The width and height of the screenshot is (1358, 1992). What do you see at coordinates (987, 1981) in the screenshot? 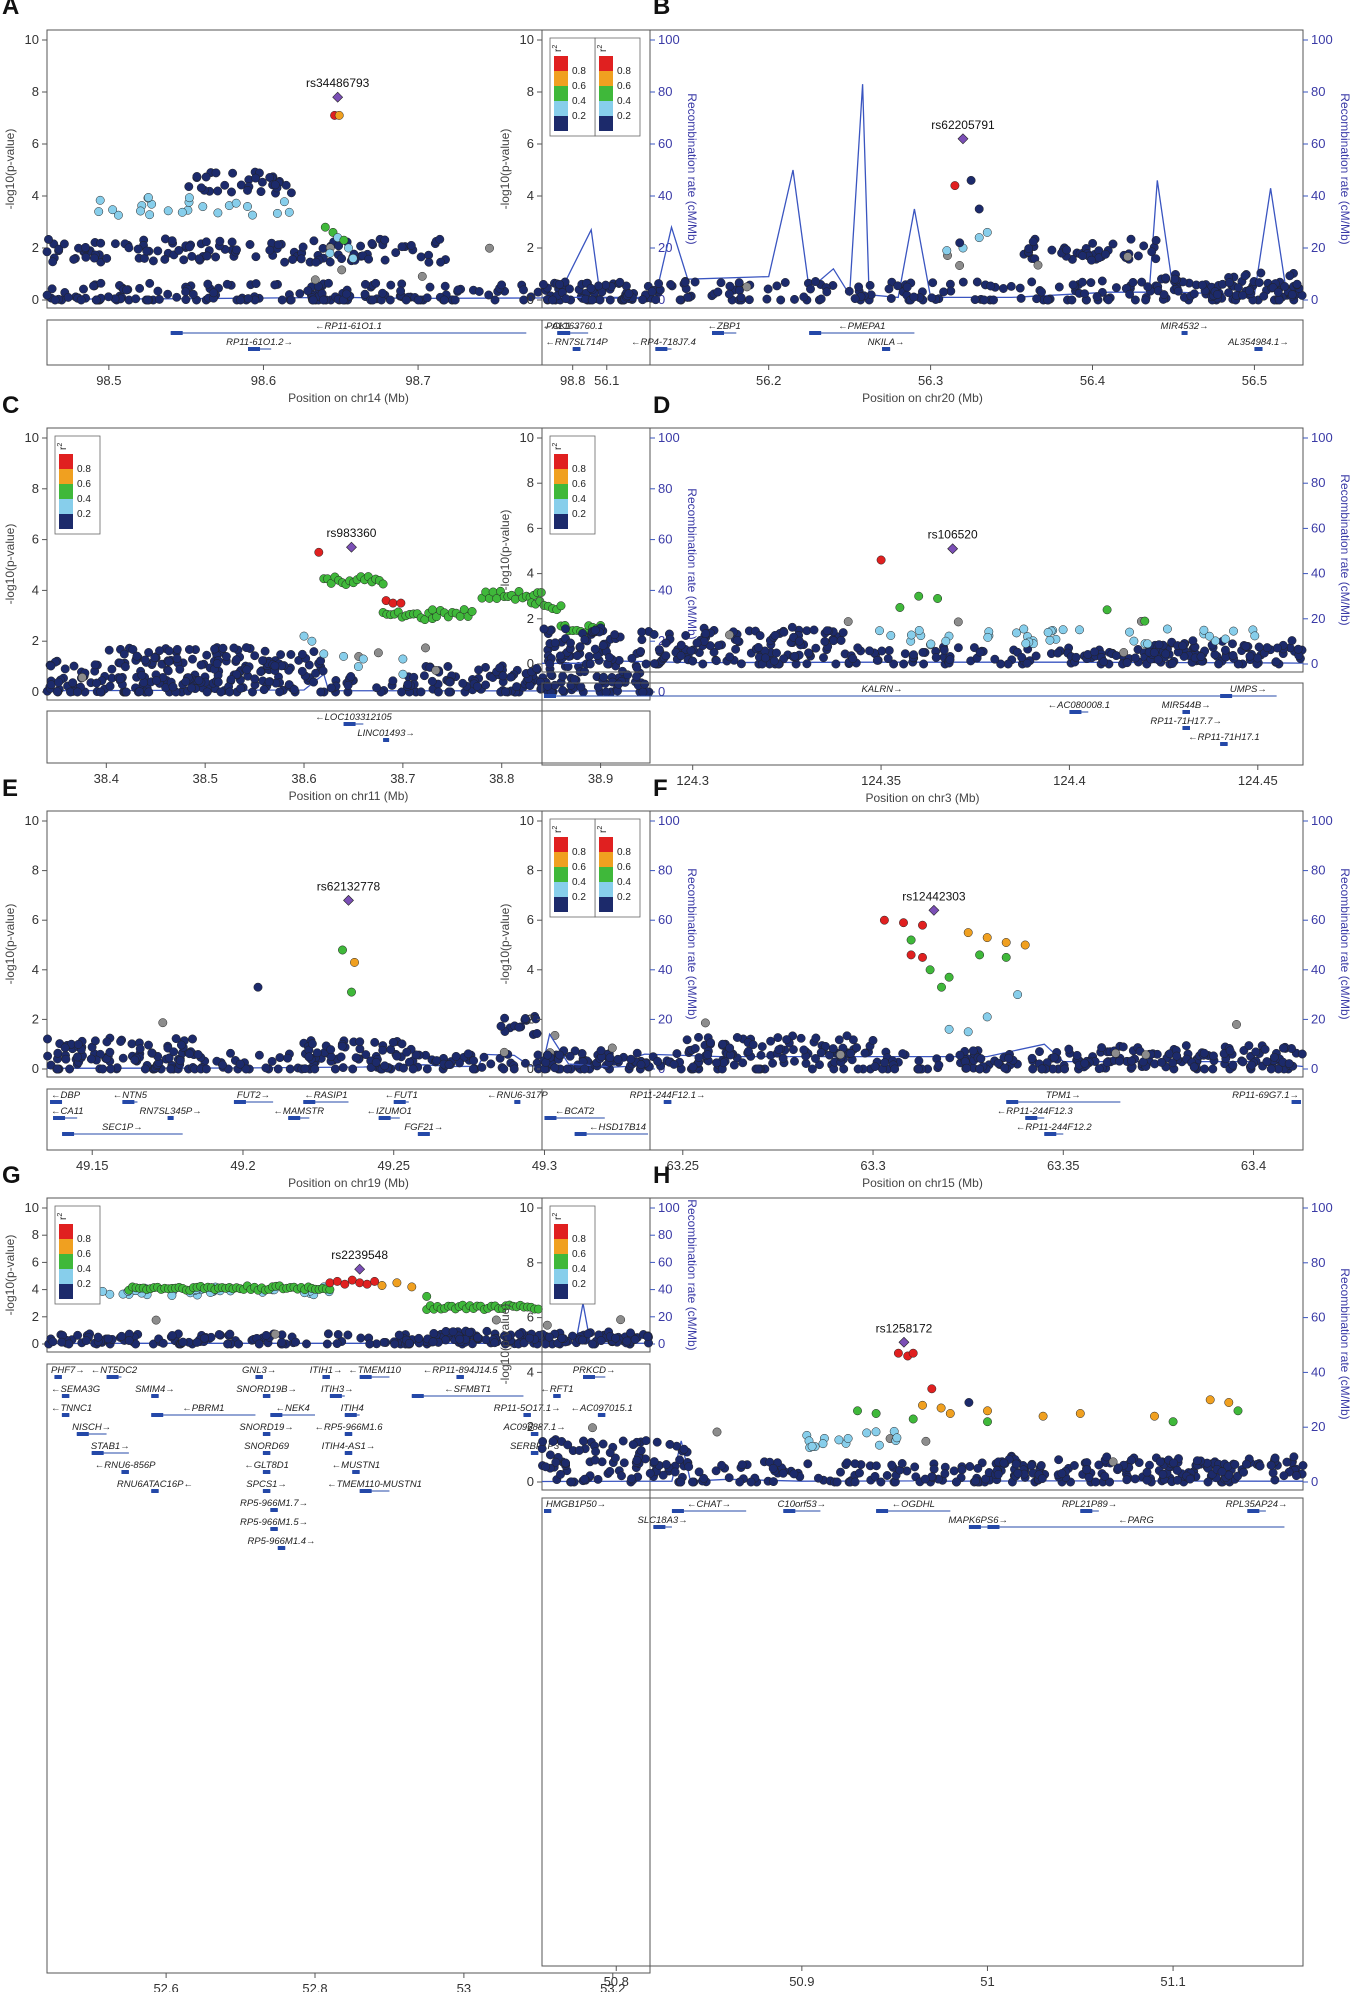
I see `x-tick-label: 51` at bounding box center [987, 1981].